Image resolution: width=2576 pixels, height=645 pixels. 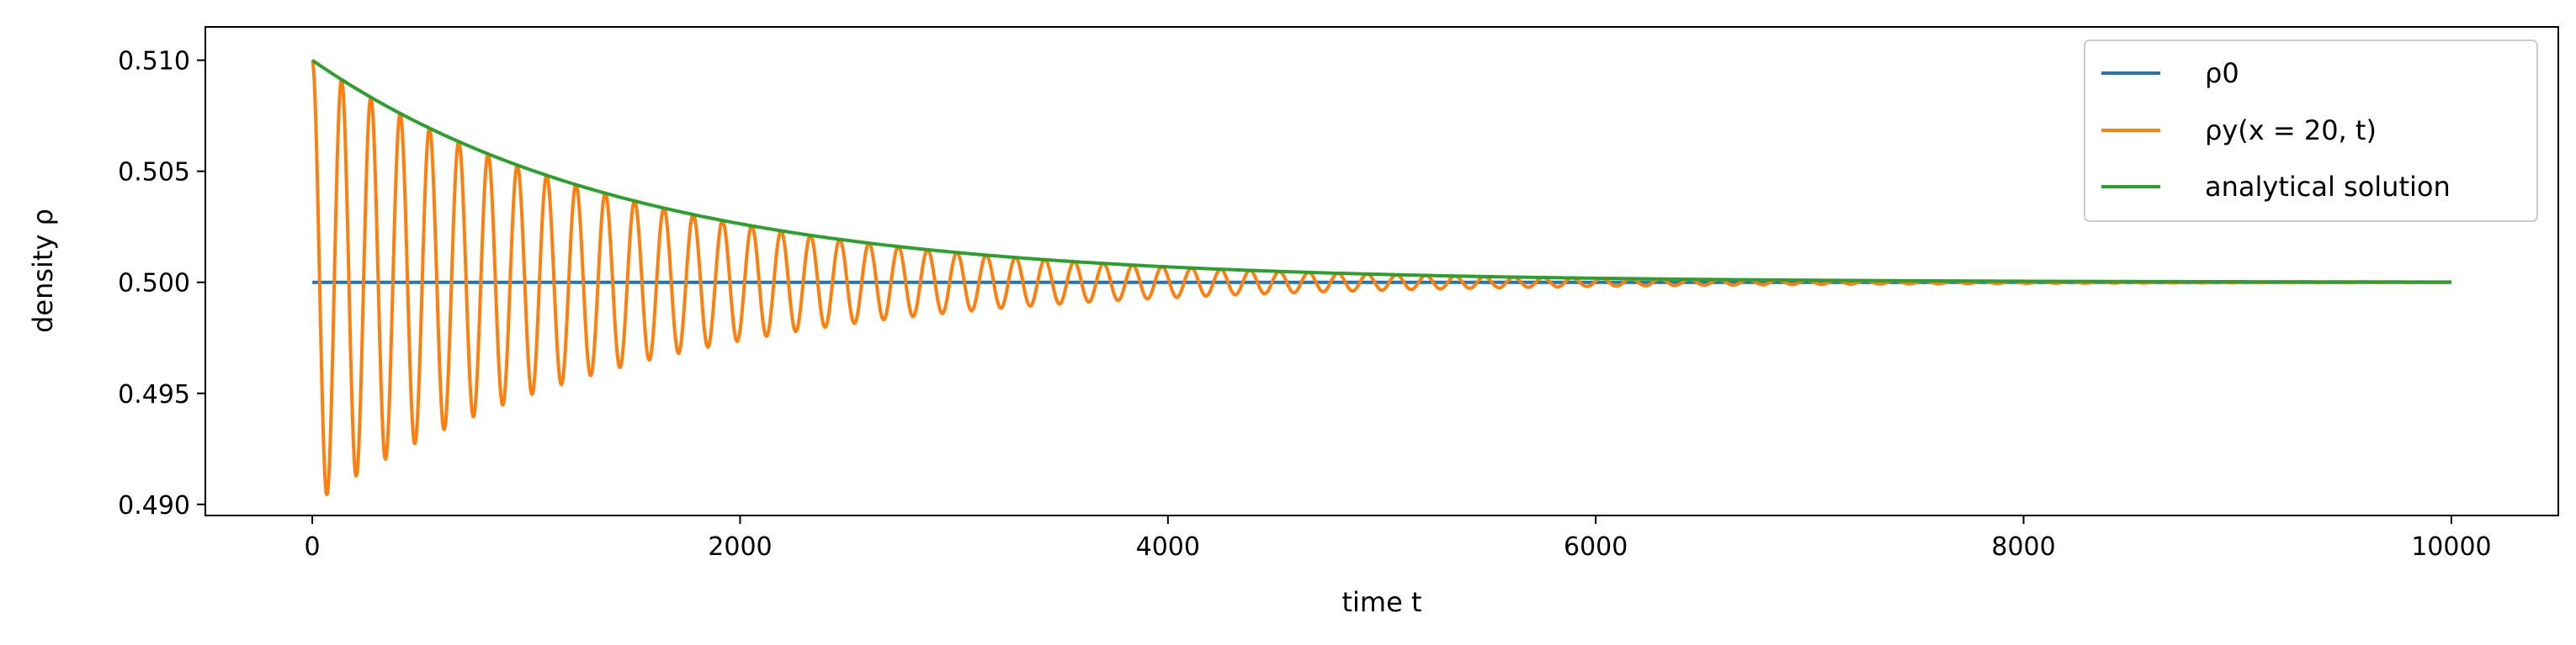 I want to click on legend-label-rhoy: ρy(x = 20, t), so click(x=2291, y=130).